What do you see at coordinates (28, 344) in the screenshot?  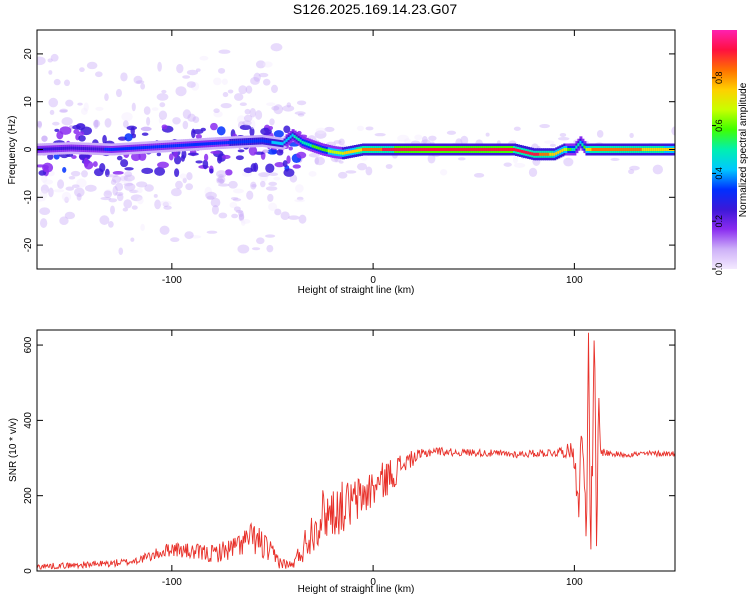 I see `y-tick-label: 600` at bounding box center [28, 344].